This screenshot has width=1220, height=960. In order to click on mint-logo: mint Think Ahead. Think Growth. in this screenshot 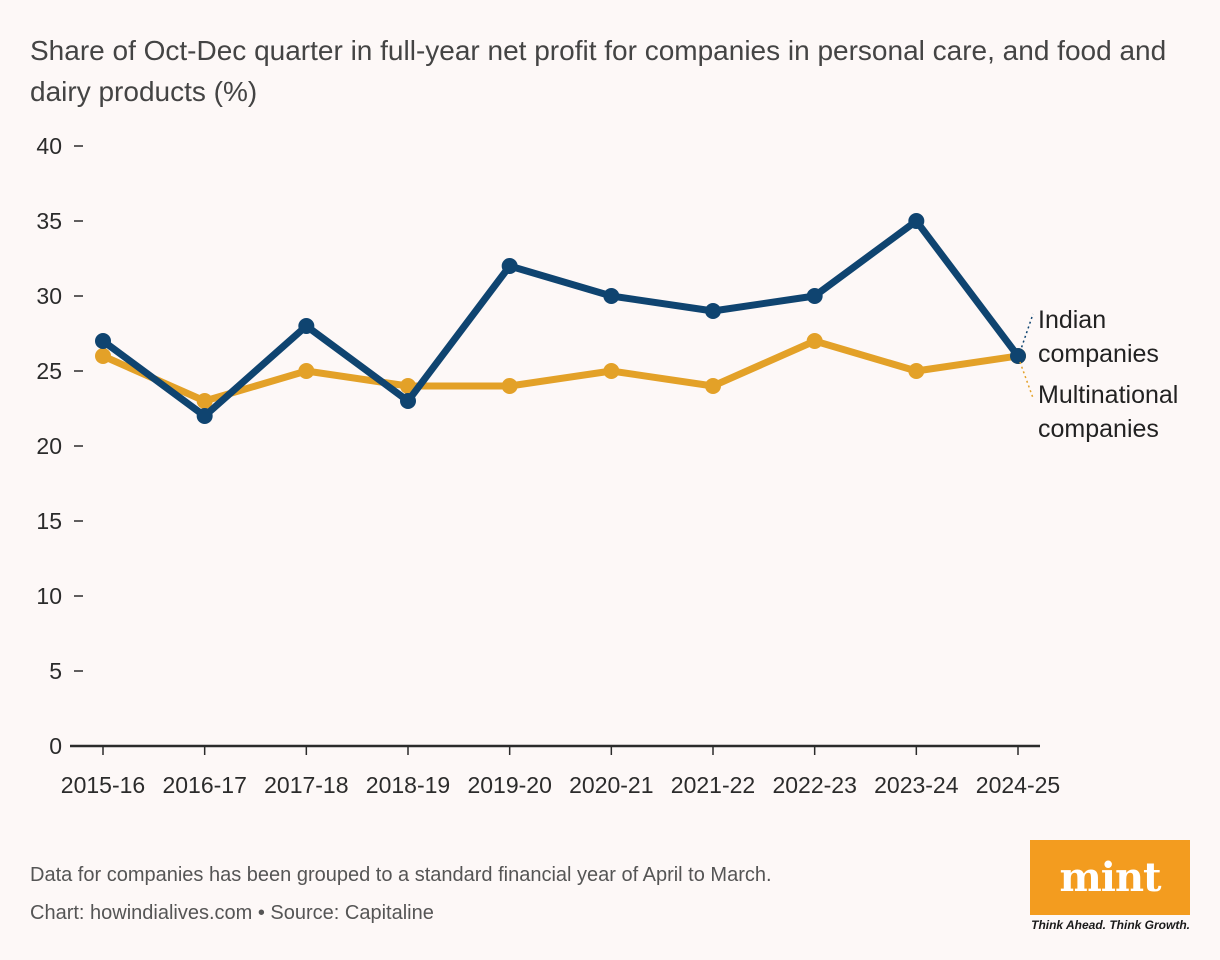, I will do `click(1110, 886)`.